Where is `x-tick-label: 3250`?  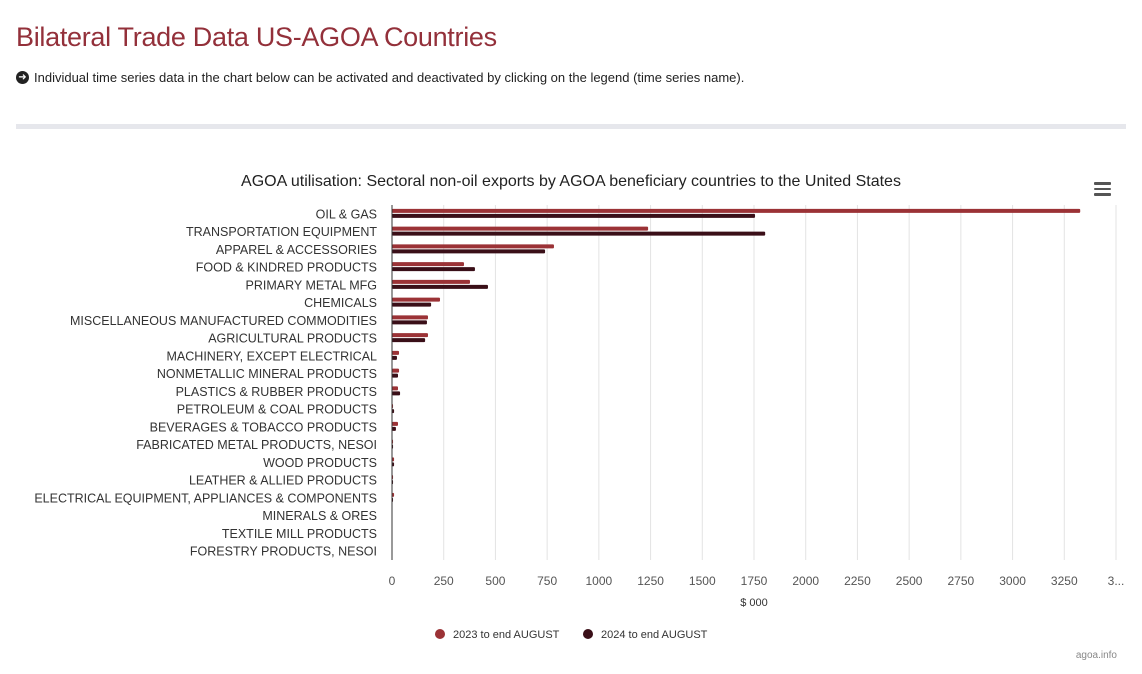 x-tick-label: 3250 is located at coordinates (1064, 581).